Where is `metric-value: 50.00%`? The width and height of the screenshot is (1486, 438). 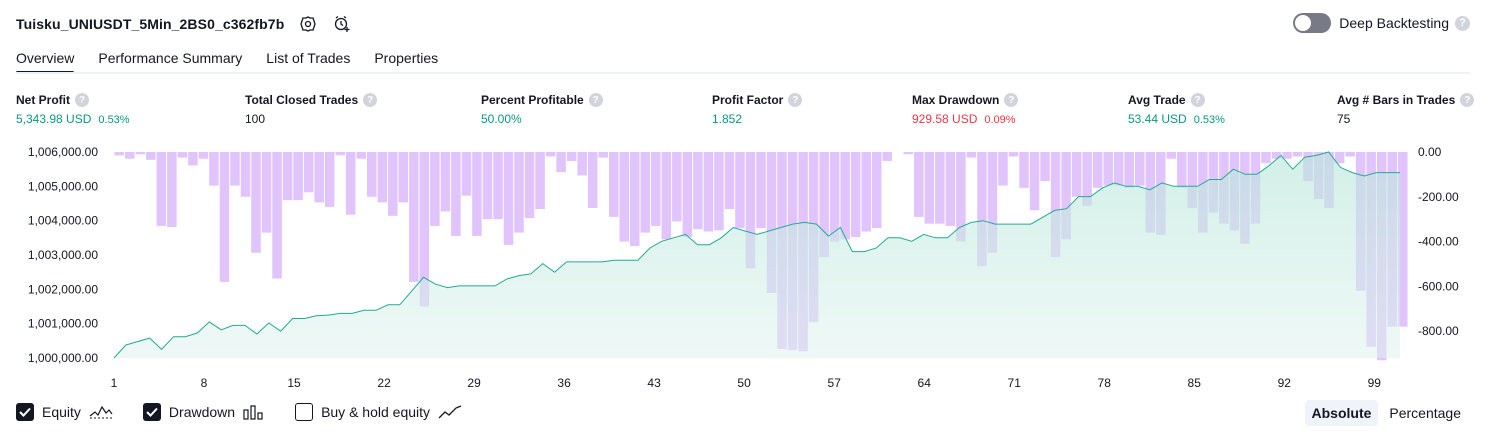
metric-value: 50.00% is located at coordinates (501, 119).